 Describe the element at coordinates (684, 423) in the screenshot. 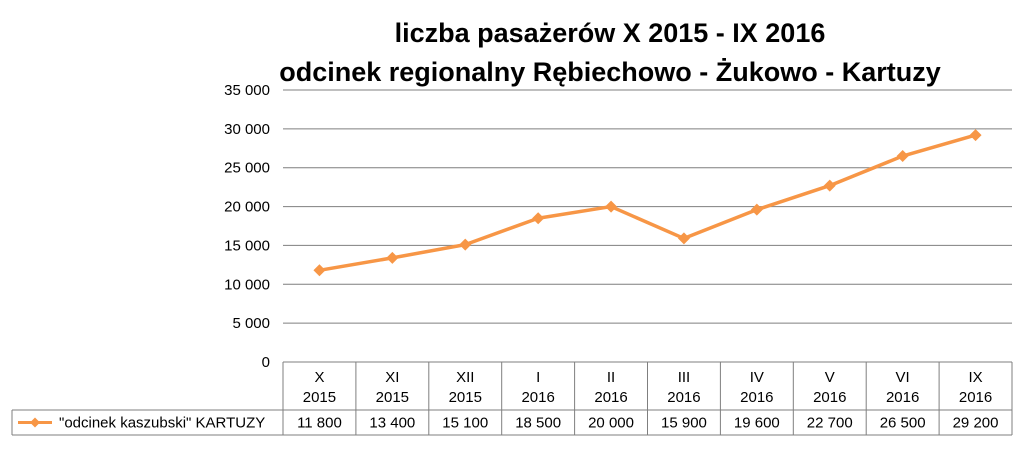

I see `data-table-value: 15 900` at that location.